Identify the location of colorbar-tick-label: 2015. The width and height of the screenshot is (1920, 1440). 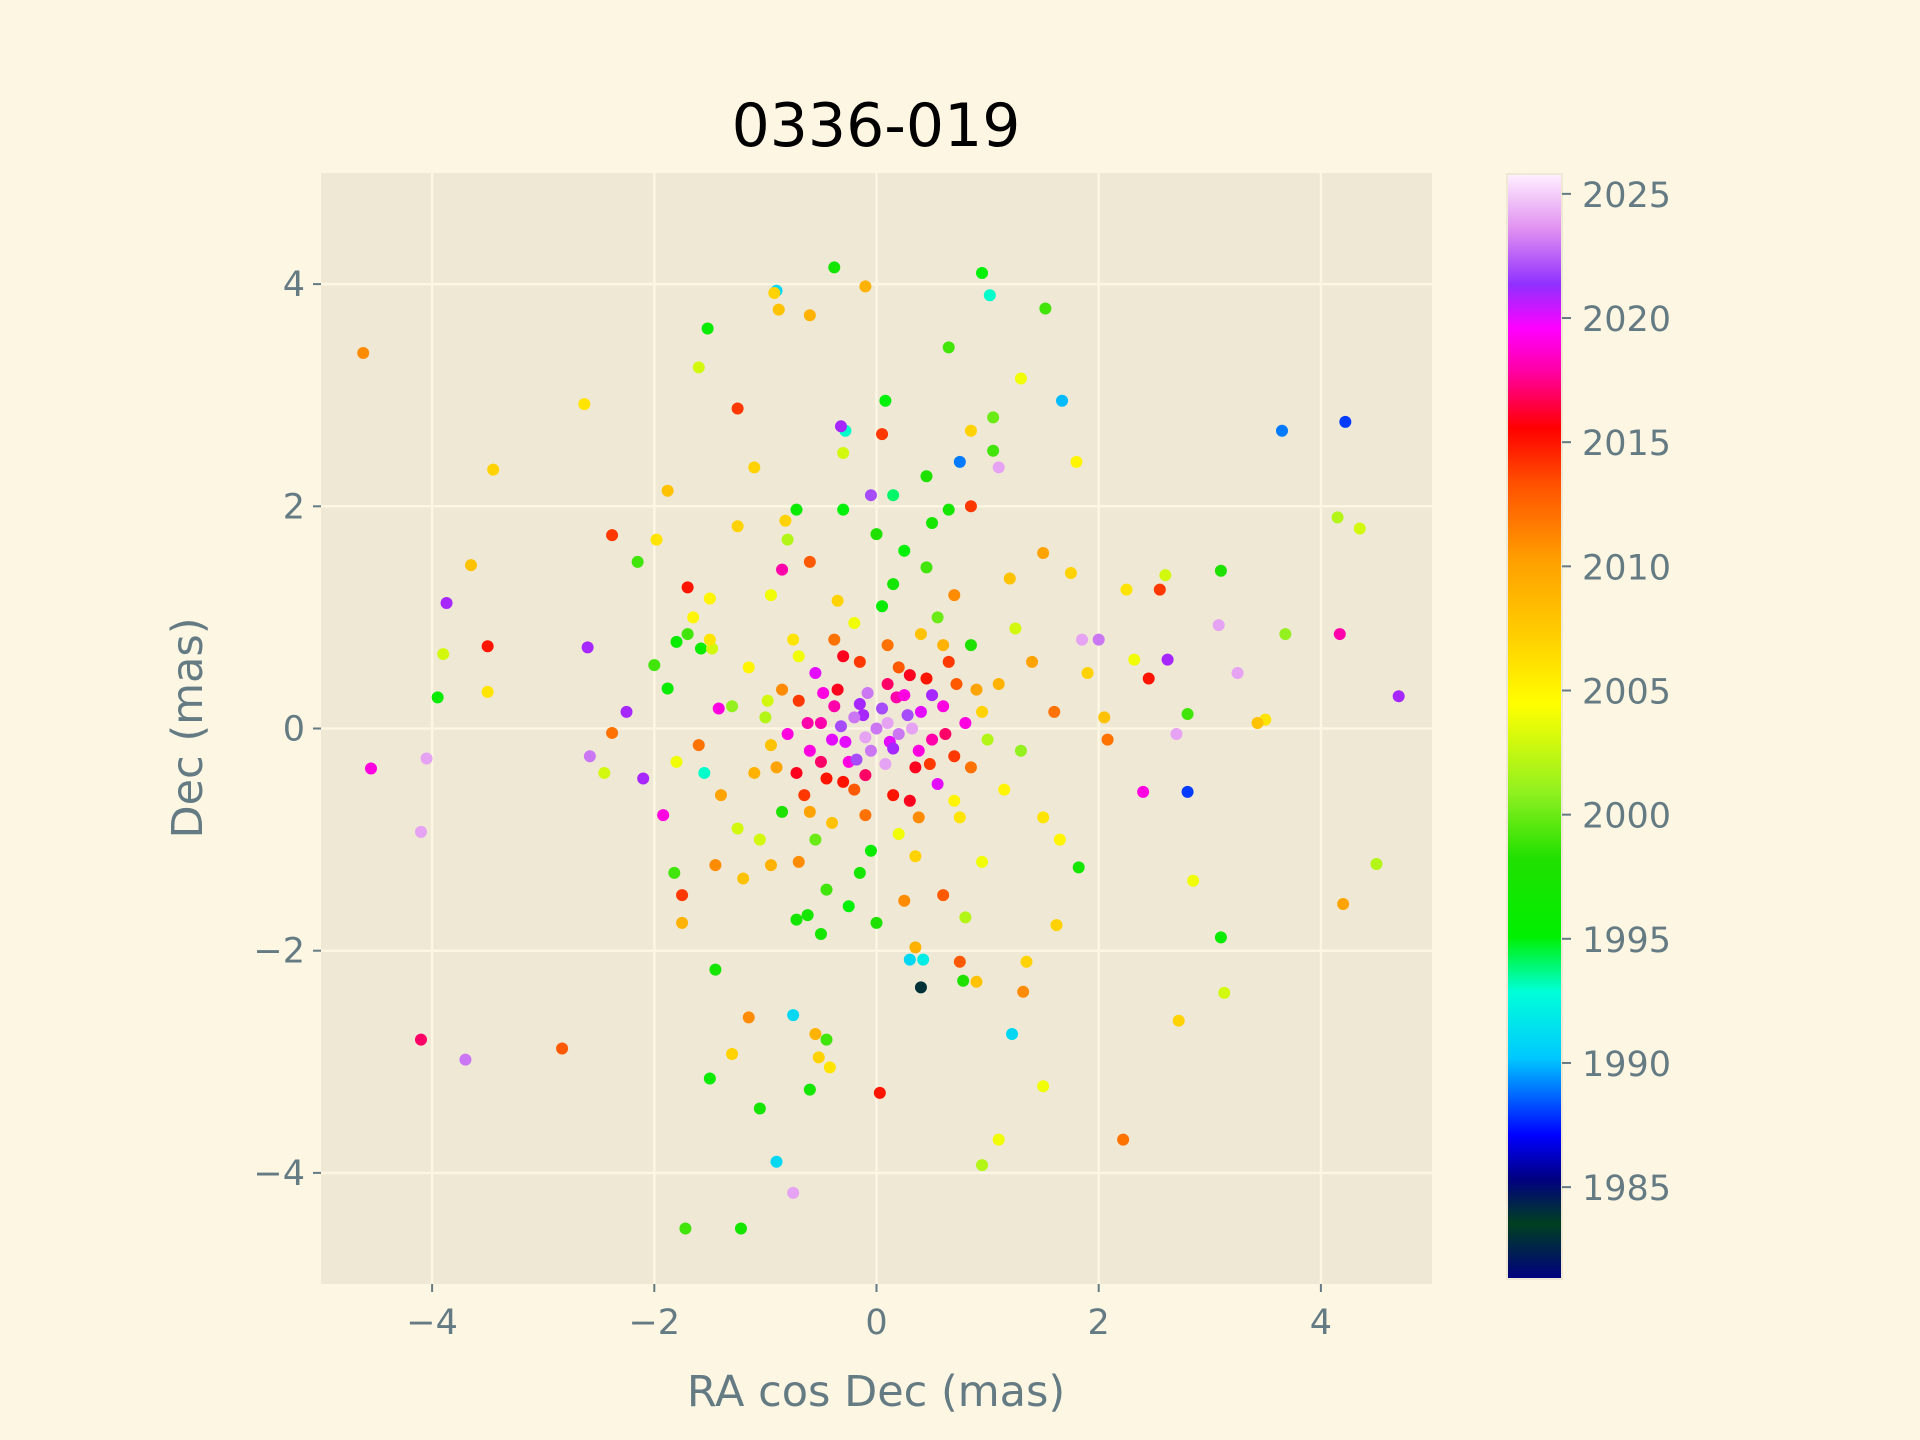
(1626, 444).